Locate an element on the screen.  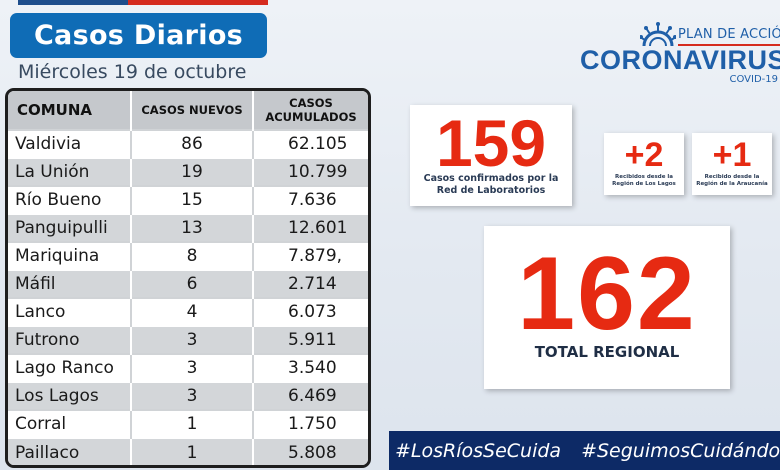
cell-comuna: La Unión is located at coordinates (70, 171).